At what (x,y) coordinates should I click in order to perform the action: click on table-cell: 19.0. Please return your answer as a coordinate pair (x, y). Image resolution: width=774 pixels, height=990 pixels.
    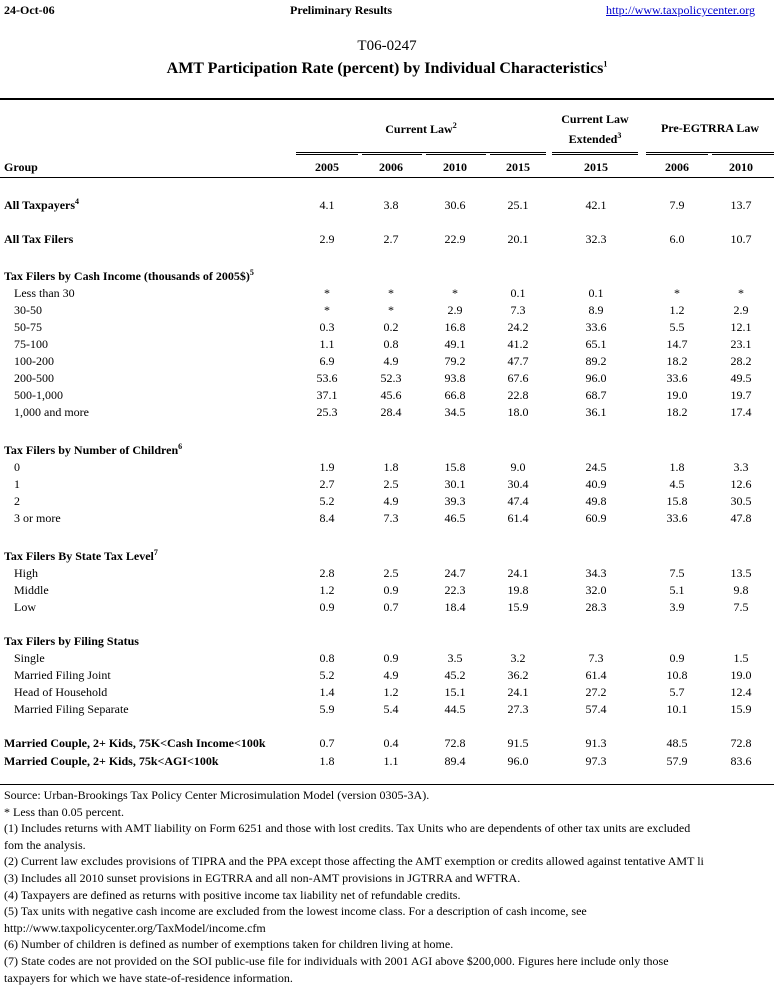
    Looking at the image, I should click on (741, 675).